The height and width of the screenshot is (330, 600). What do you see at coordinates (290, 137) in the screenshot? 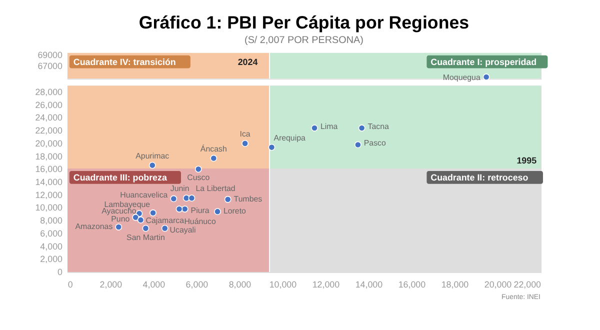
I see `data-label: Arequipa` at bounding box center [290, 137].